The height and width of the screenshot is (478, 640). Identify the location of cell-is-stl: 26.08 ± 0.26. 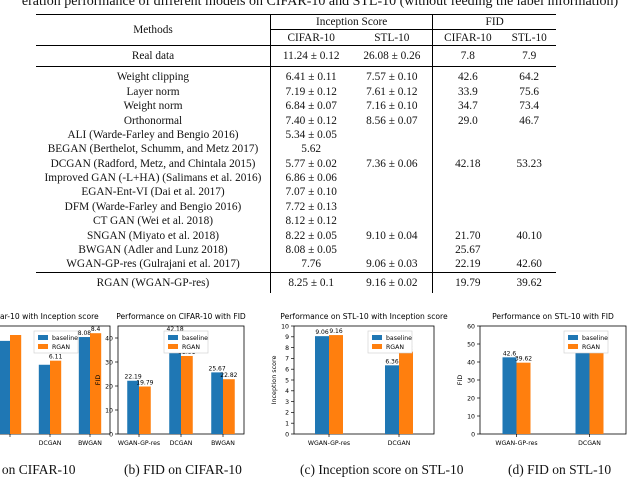
(392, 55).